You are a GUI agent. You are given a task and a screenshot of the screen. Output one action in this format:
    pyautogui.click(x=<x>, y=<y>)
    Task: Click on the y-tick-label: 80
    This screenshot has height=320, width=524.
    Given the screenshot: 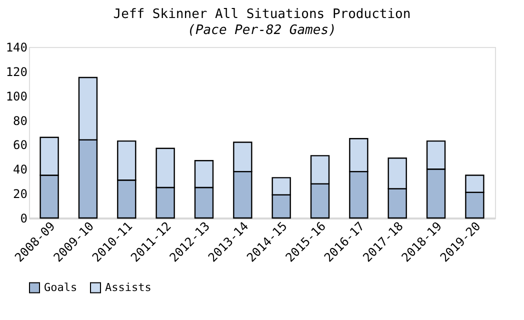 What is the action you would take?
    pyautogui.click(x=20, y=121)
    